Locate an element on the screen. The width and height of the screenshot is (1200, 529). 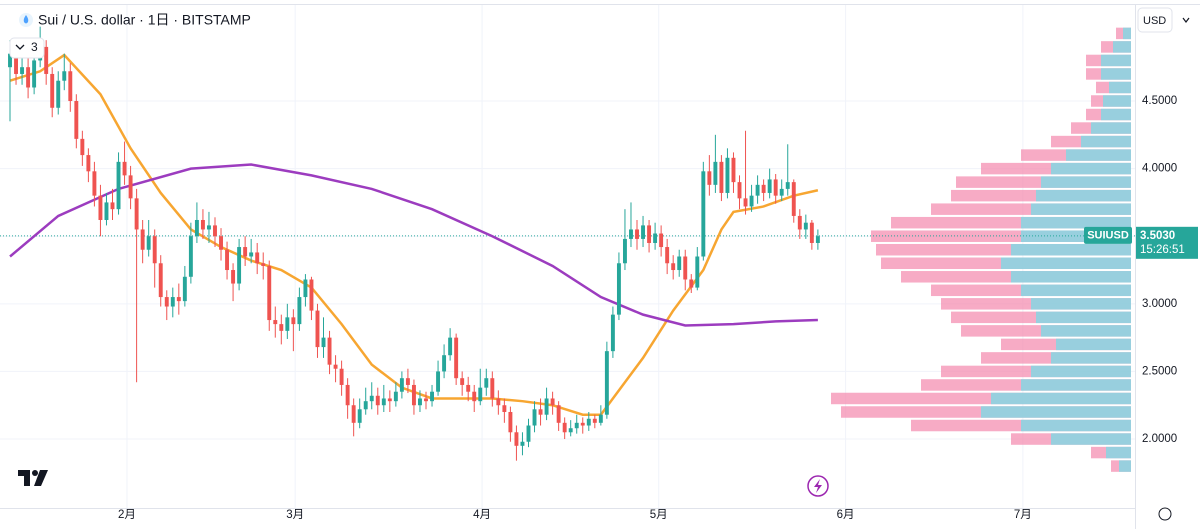
y-tick-label: 2.0000 is located at coordinates (1159, 439).